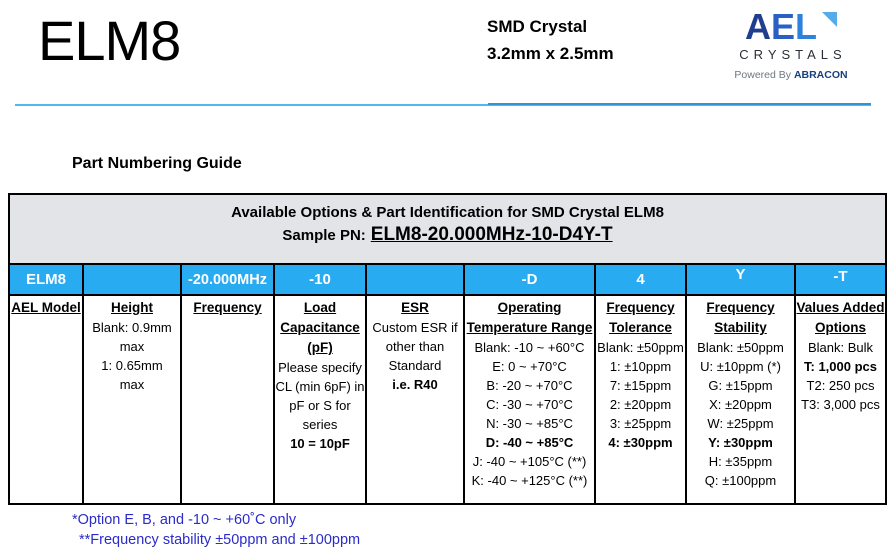 The width and height of the screenshot is (890, 558). I want to click on option-line: Q: ±100ppm, so click(740, 480).